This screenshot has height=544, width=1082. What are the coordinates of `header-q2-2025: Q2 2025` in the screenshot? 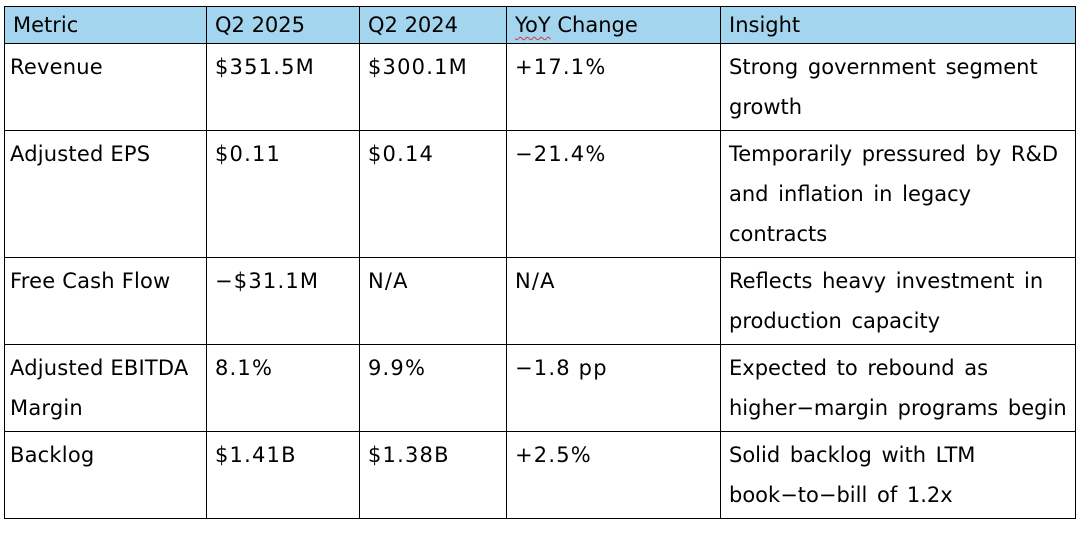 It's located at (283, 25).